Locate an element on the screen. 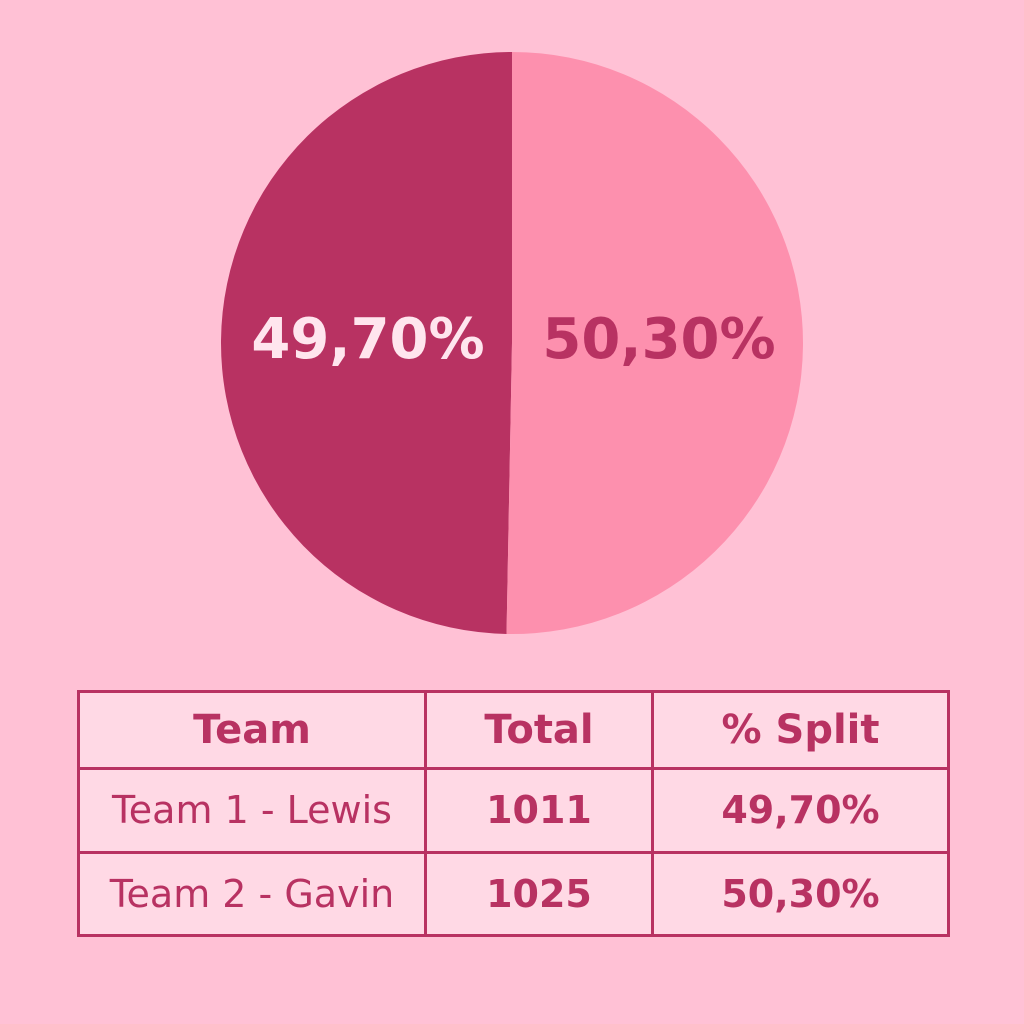 The width and height of the screenshot is (1024, 1024). header-team: Team is located at coordinates (252, 730).